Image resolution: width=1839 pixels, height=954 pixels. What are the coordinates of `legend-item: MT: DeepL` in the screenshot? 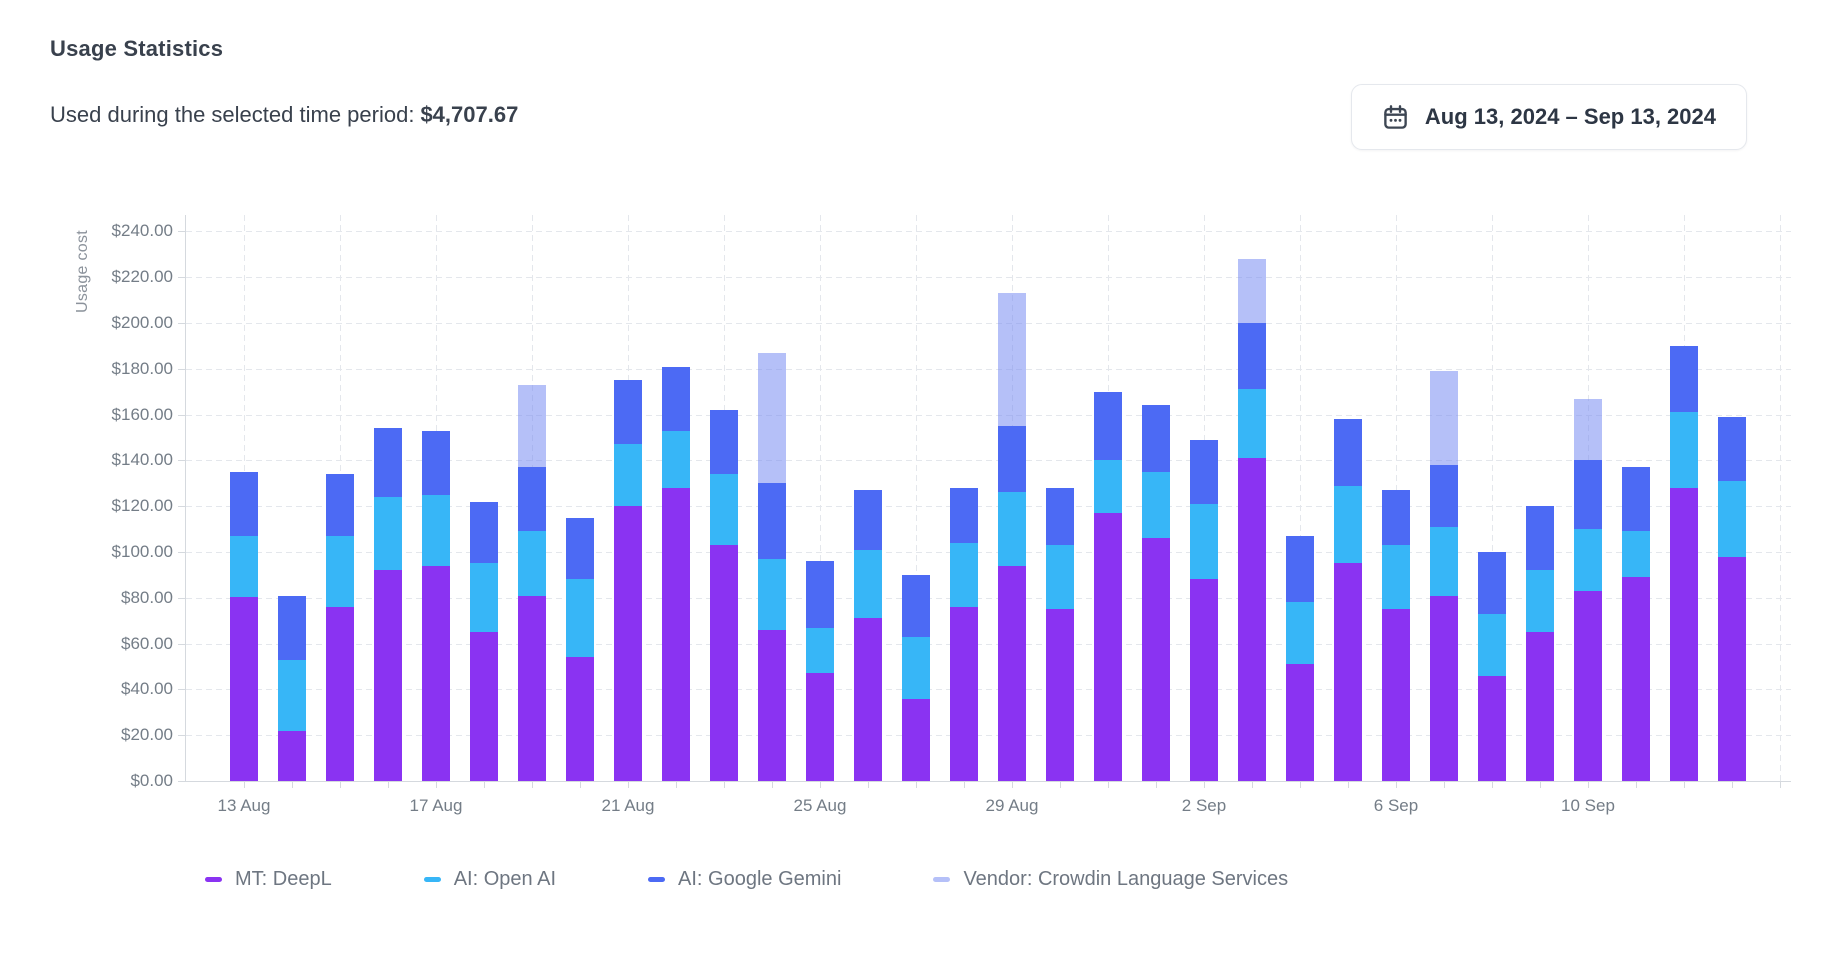 It's located at (268, 879).